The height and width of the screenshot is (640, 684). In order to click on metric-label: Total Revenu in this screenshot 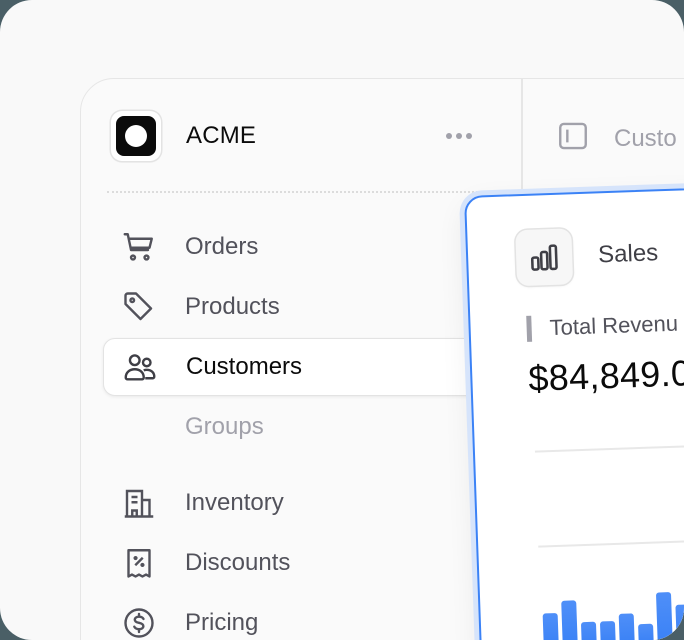, I will do `click(602, 326)`.